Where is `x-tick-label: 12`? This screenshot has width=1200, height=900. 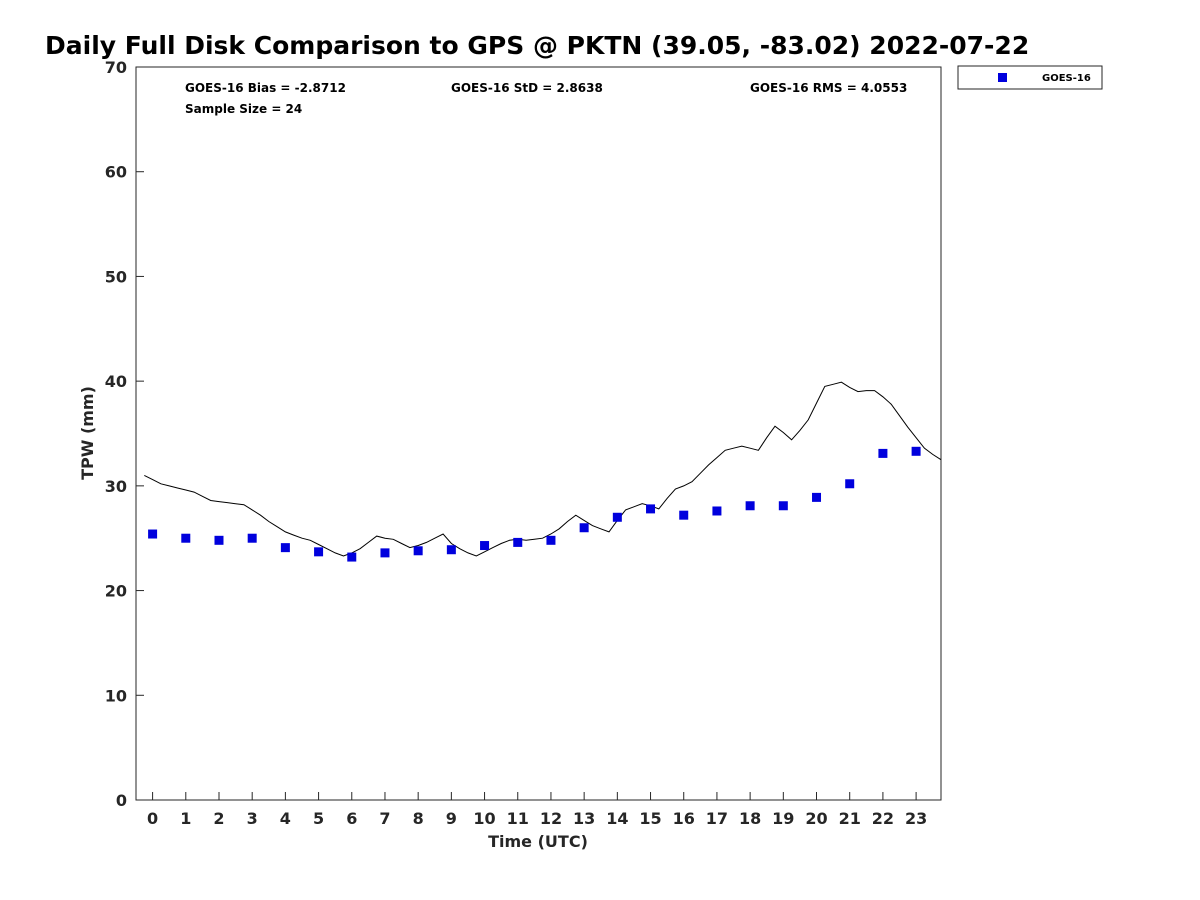 x-tick-label: 12 is located at coordinates (551, 818).